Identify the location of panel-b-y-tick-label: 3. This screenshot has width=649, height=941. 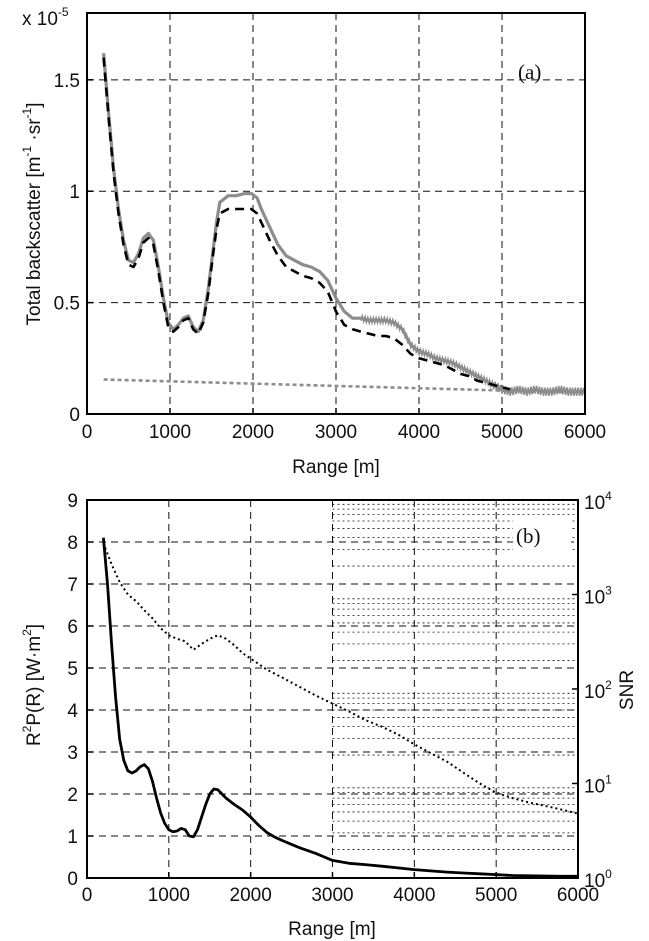
(72, 753).